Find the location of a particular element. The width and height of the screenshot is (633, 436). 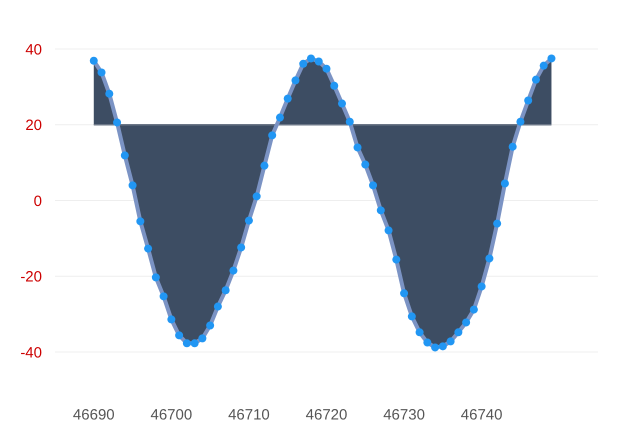

y-tick-label: 0 is located at coordinates (38, 201).